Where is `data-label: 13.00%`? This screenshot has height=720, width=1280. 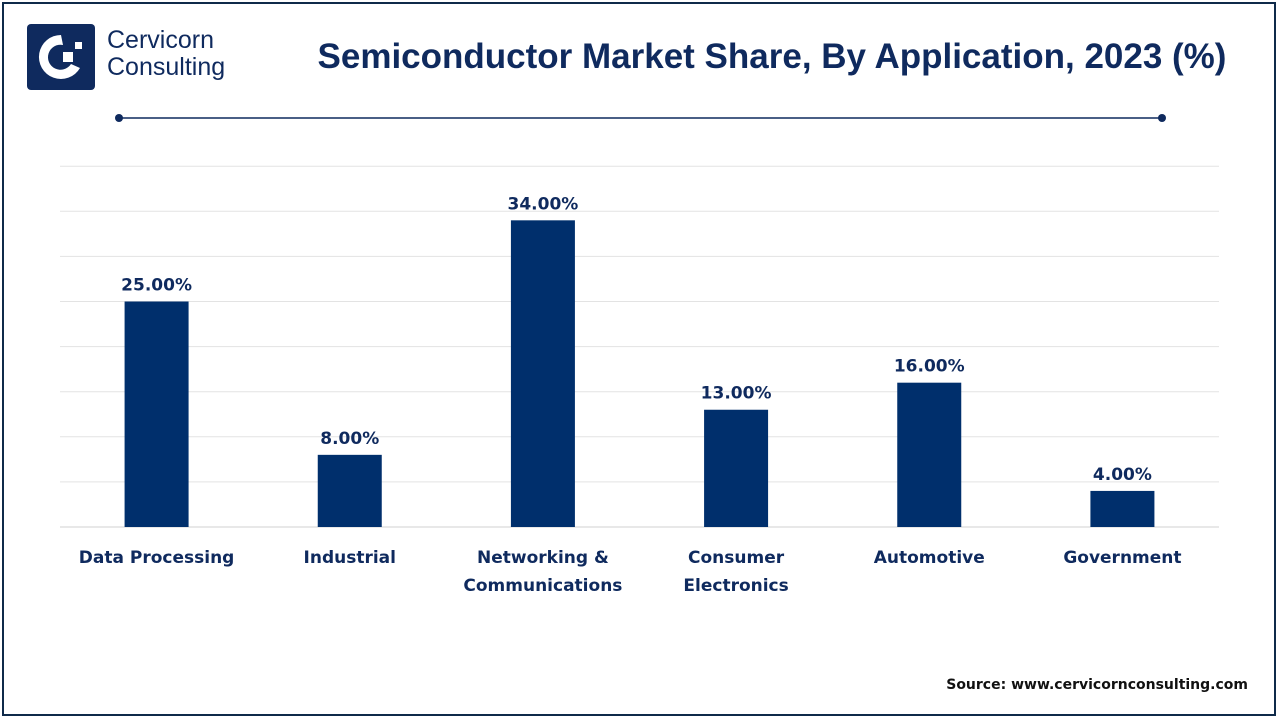
data-label: 13.00% is located at coordinates (736, 394).